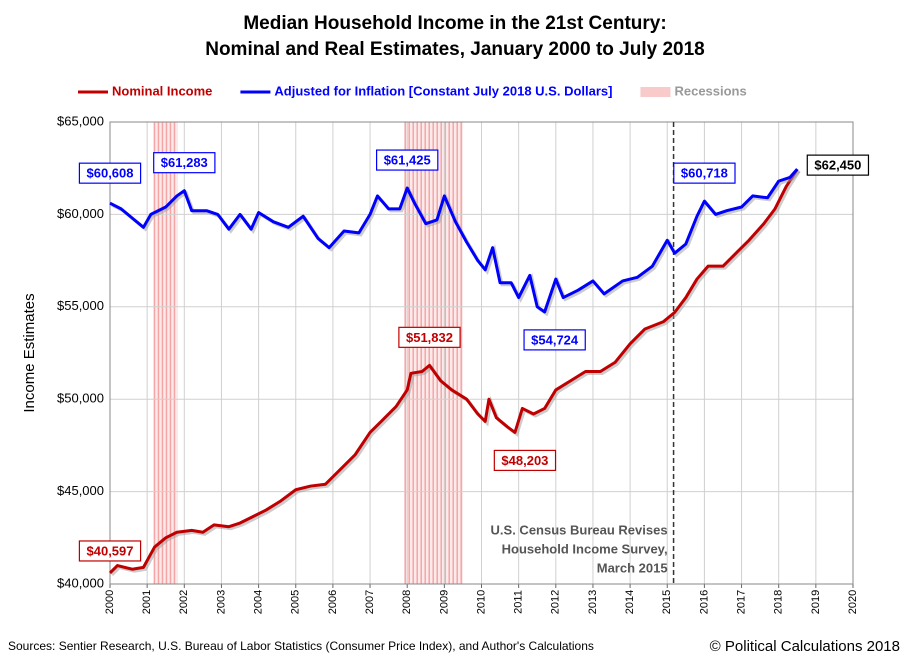 This screenshot has width=910, height=662. I want to click on x-tick-label: 2010, so click(481, 602).